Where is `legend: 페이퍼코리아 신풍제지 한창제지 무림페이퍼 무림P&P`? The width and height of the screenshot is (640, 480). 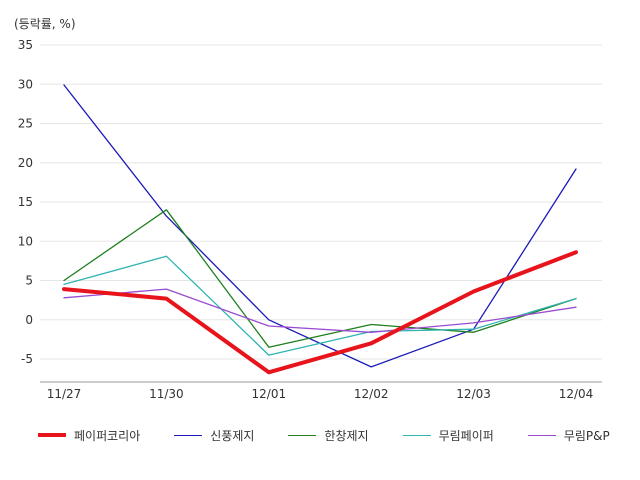 legend: 페이퍼코리아 신풍제지 한창제지 무림페이퍼 무림P&P is located at coordinates (328, 435).